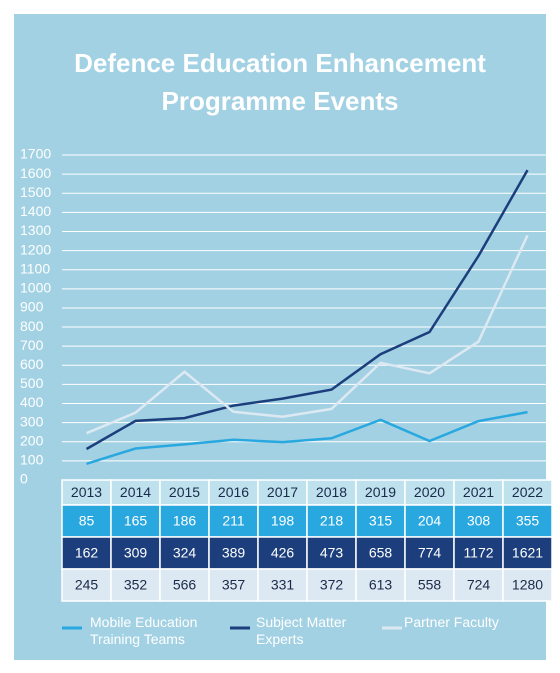 This screenshot has height=673, width=560. I want to click on table-value: 245, so click(87, 585).